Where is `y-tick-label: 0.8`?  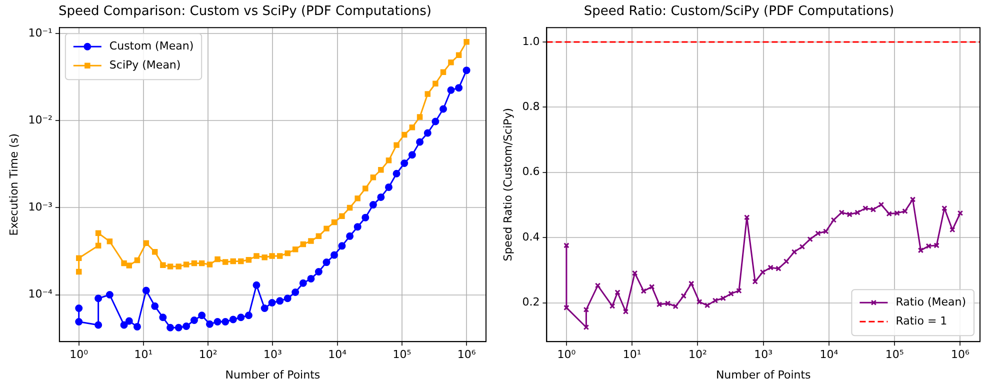 y-tick-label: 0.8 is located at coordinates (531, 107).